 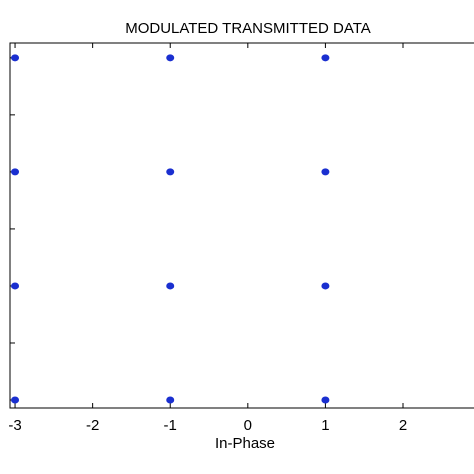 What do you see at coordinates (248, 28) in the screenshot?
I see `chart-title: MODULATED TRANSMITTED DATA` at bounding box center [248, 28].